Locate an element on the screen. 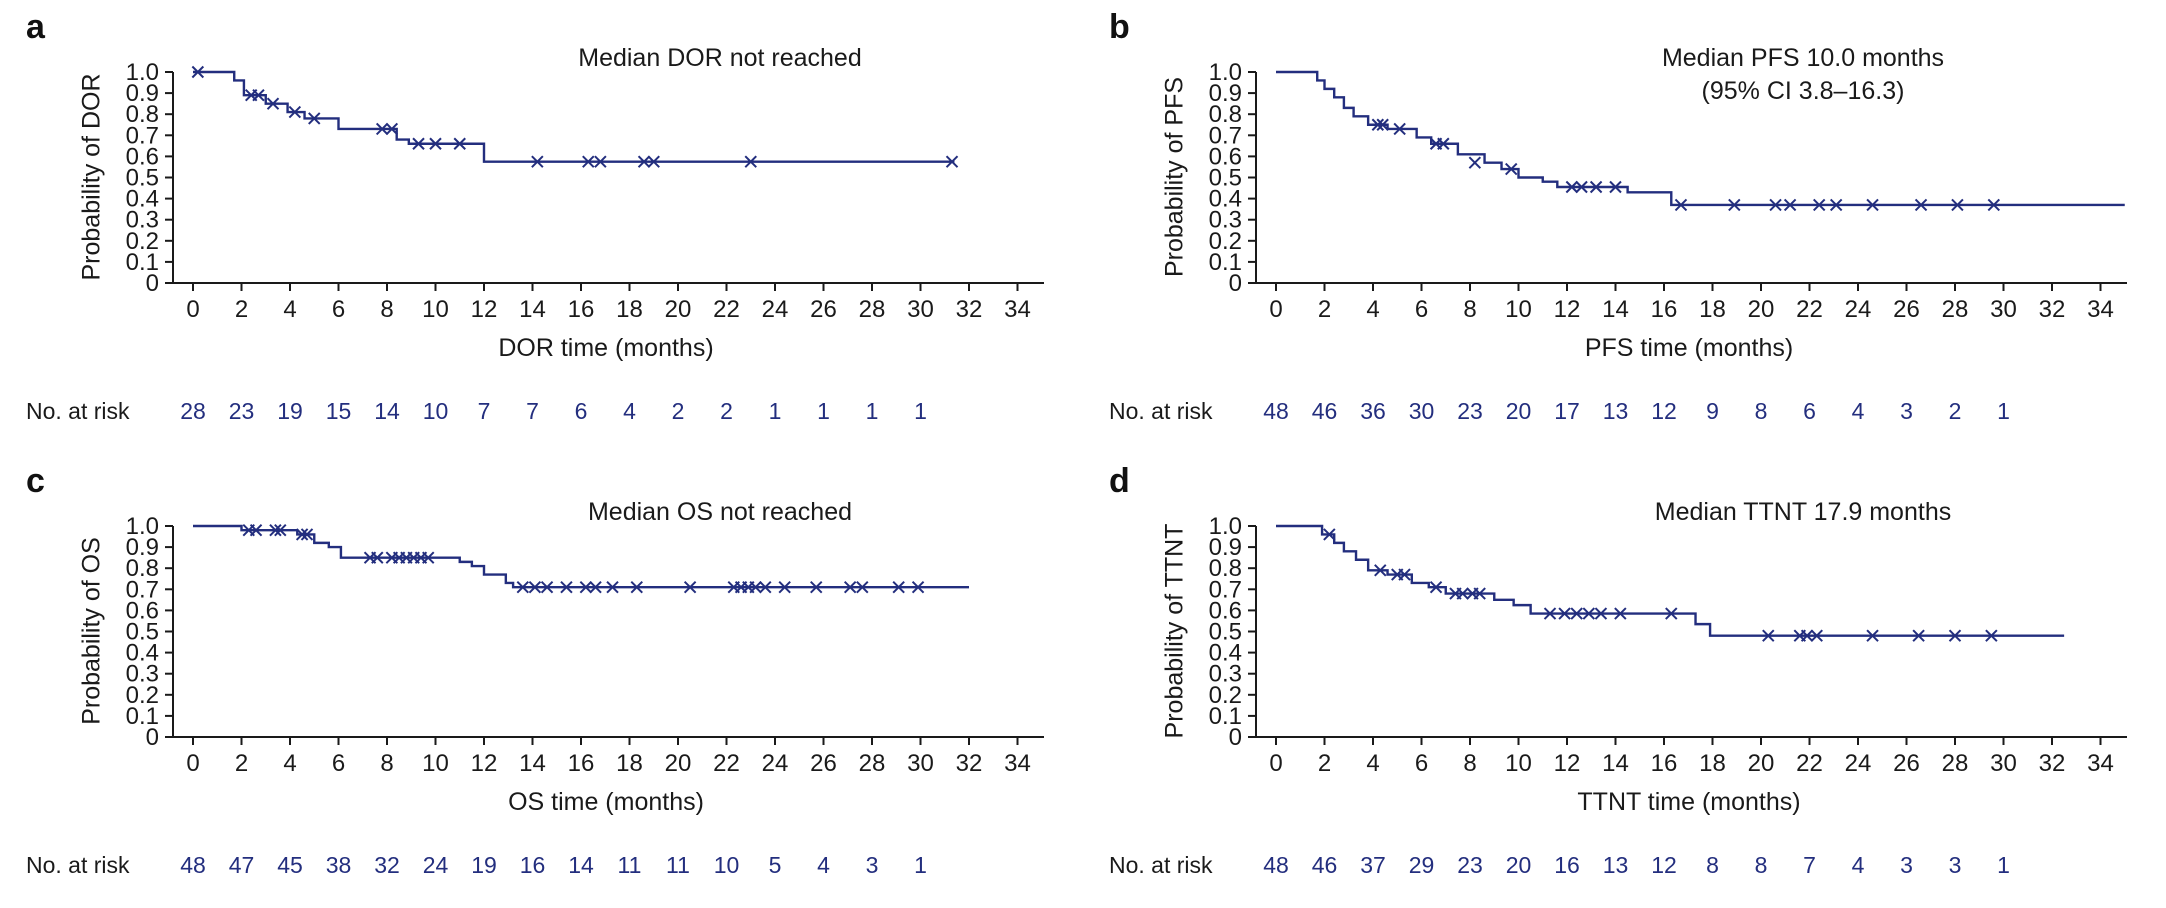 This screenshot has height=908, width=2166. x-tick-label: 0 is located at coordinates (1275, 763).